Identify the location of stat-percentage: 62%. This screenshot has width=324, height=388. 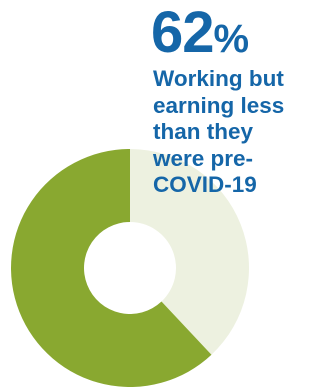
(200, 36).